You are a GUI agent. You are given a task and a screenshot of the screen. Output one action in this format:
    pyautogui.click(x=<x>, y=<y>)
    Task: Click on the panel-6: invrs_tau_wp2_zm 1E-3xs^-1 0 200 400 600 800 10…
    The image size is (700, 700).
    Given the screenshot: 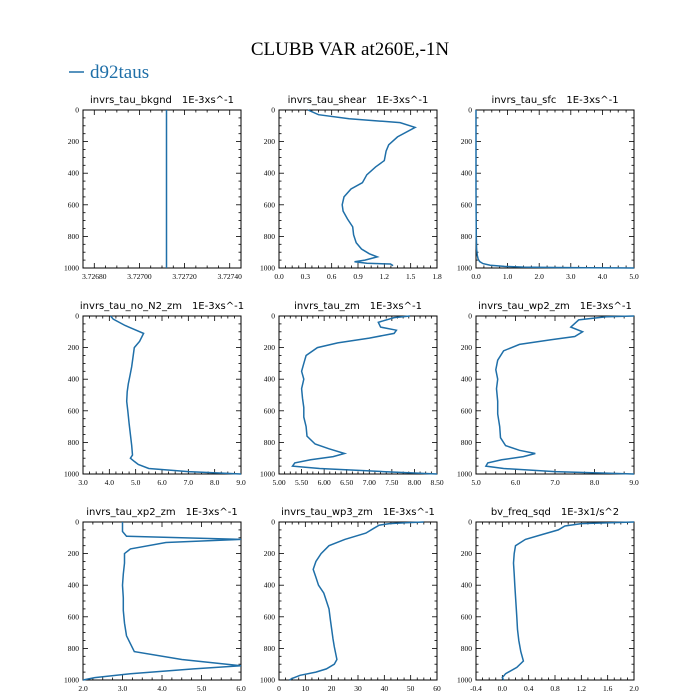 What is the action you would take?
    pyautogui.click(x=548, y=394)
    